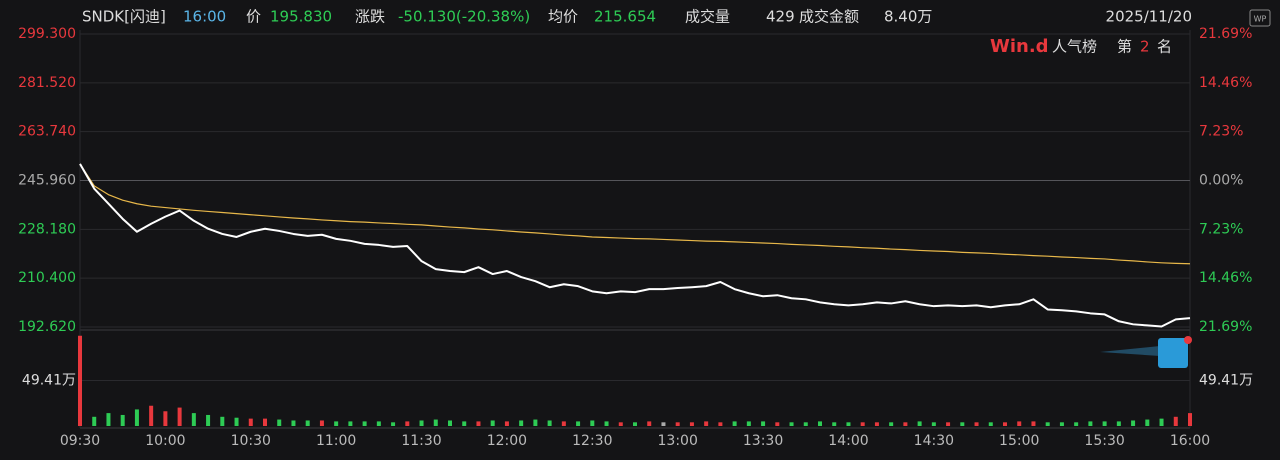 The image size is (1280, 460). I want to click on volume-total: 429, so click(780, 17).